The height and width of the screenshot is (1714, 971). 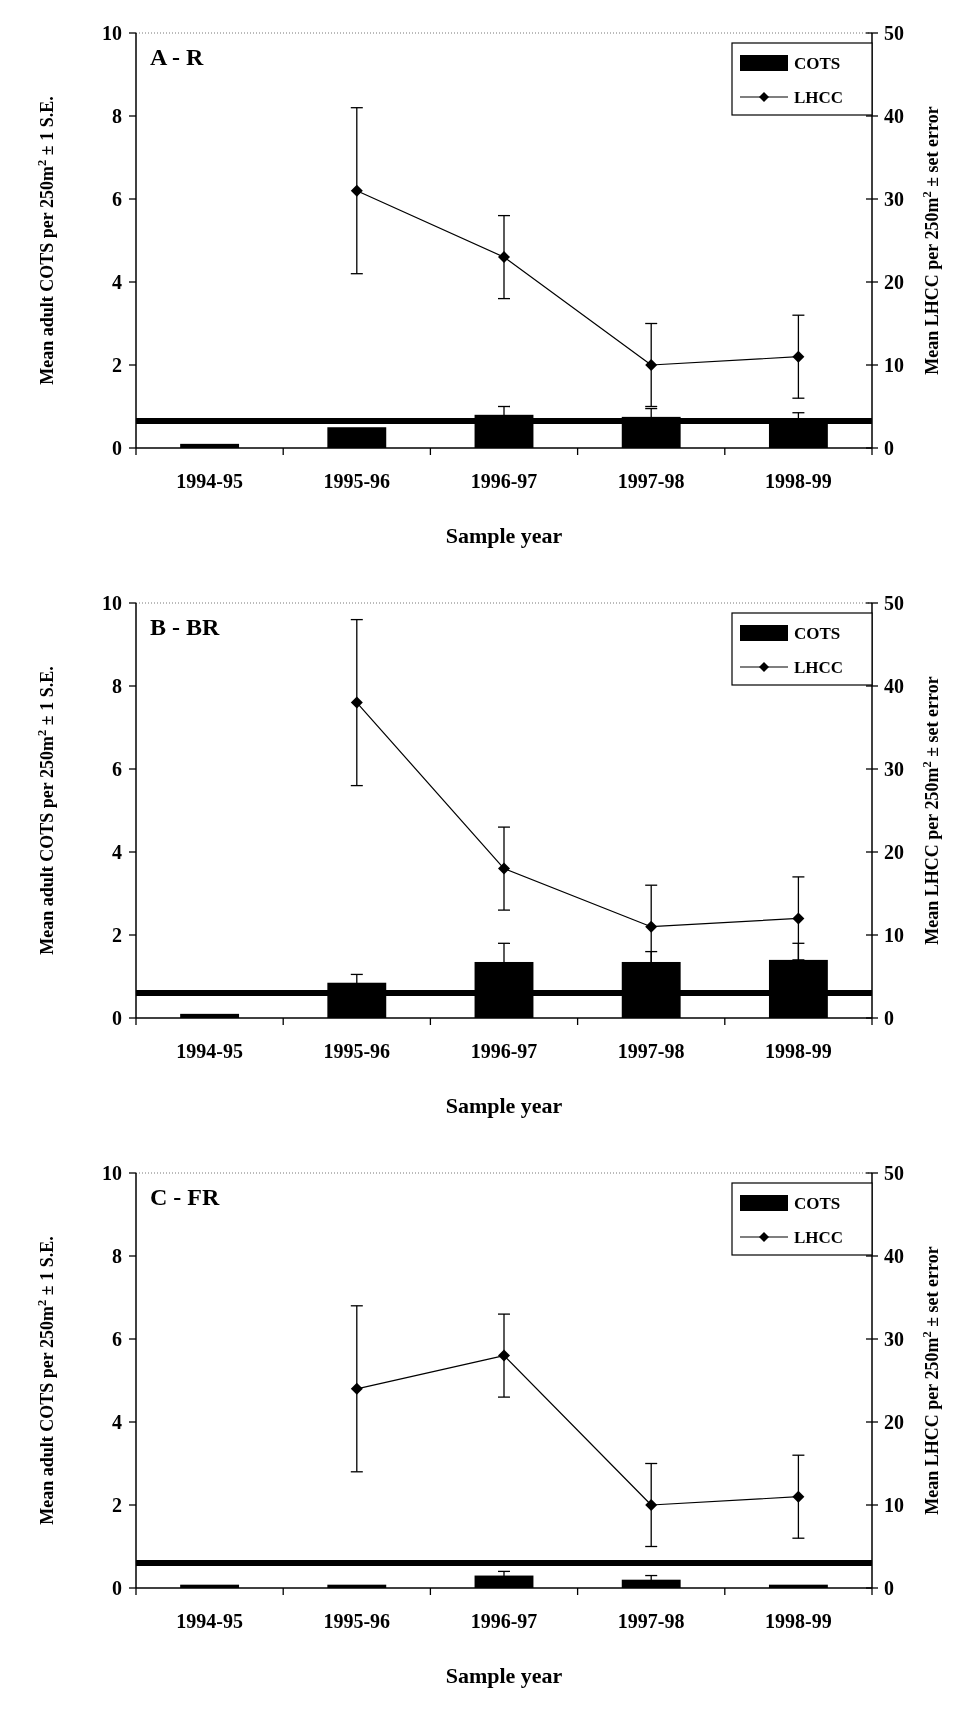 I want to click on chart-title: C - FR, so click(x=185, y=1197).